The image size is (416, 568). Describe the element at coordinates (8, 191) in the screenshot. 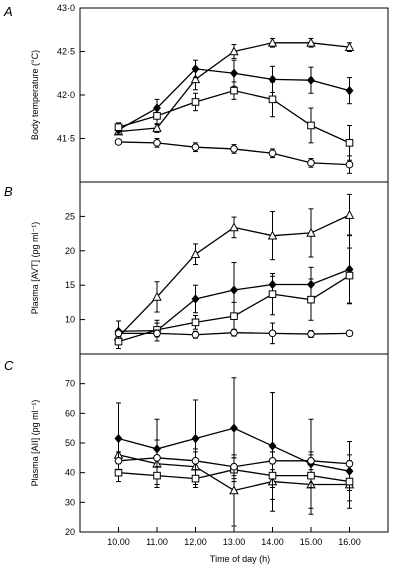

I see `panel-b-letter: B` at that location.